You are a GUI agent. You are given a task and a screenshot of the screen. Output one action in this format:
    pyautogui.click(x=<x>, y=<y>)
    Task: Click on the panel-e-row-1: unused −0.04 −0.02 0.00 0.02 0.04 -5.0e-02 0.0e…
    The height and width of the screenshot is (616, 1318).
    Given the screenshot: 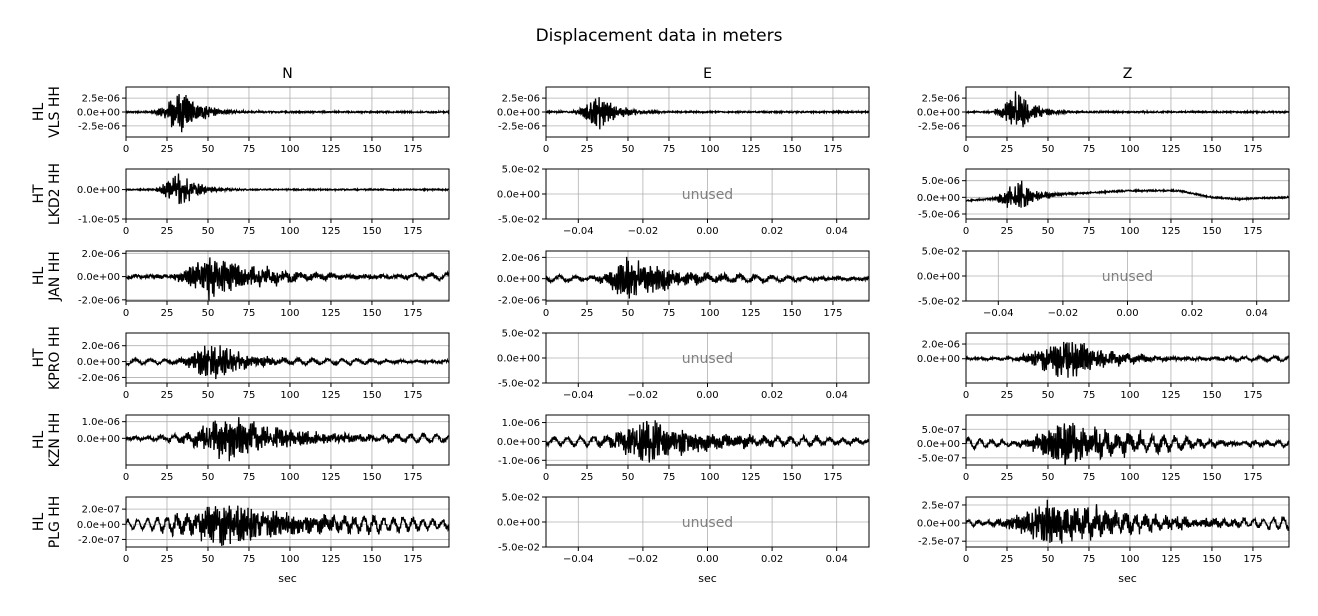 What is the action you would take?
    pyautogui.click(x=683, y=201)
    